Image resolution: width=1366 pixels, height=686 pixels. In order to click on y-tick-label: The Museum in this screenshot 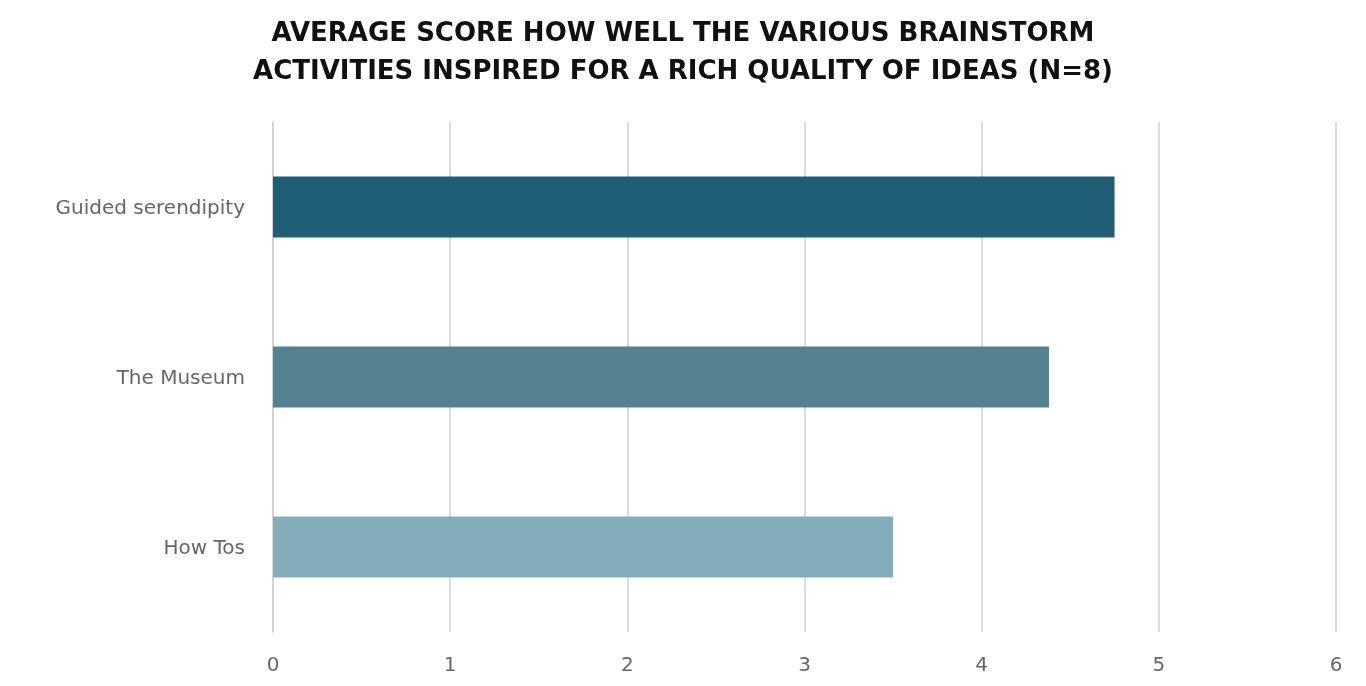, I will do `click(180, 377)`.